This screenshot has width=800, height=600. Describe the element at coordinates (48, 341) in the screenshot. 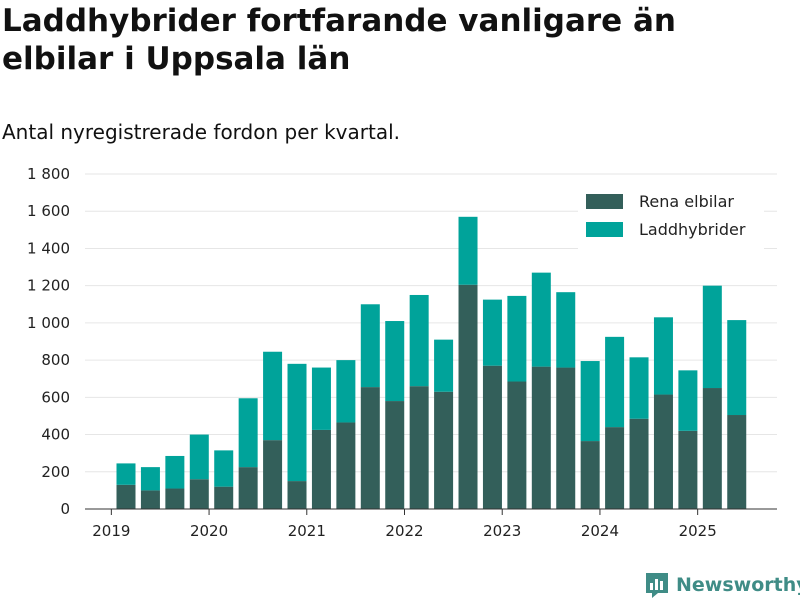

I see `y-axis-ticks: 0 200 400 600 800 1 000 1 200 1 400 1 600 1 800` at that location.